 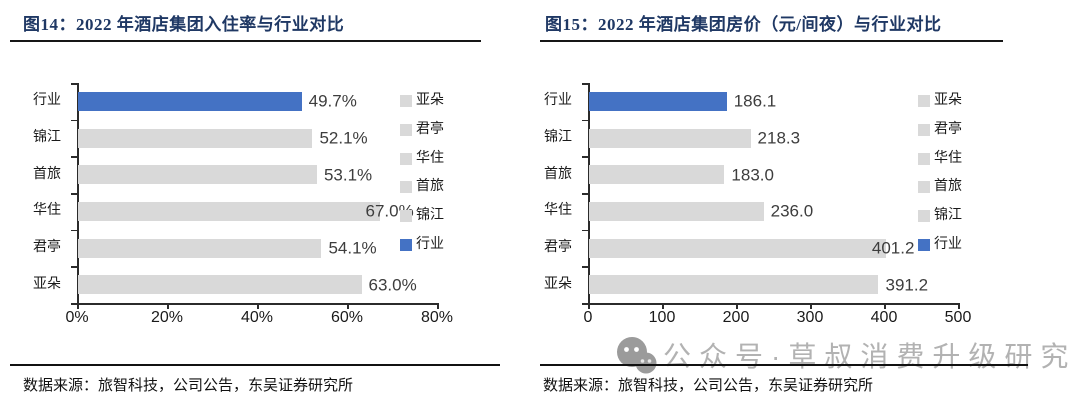 I want to click on value-label: 63.0%, so click(x=392, y=285).